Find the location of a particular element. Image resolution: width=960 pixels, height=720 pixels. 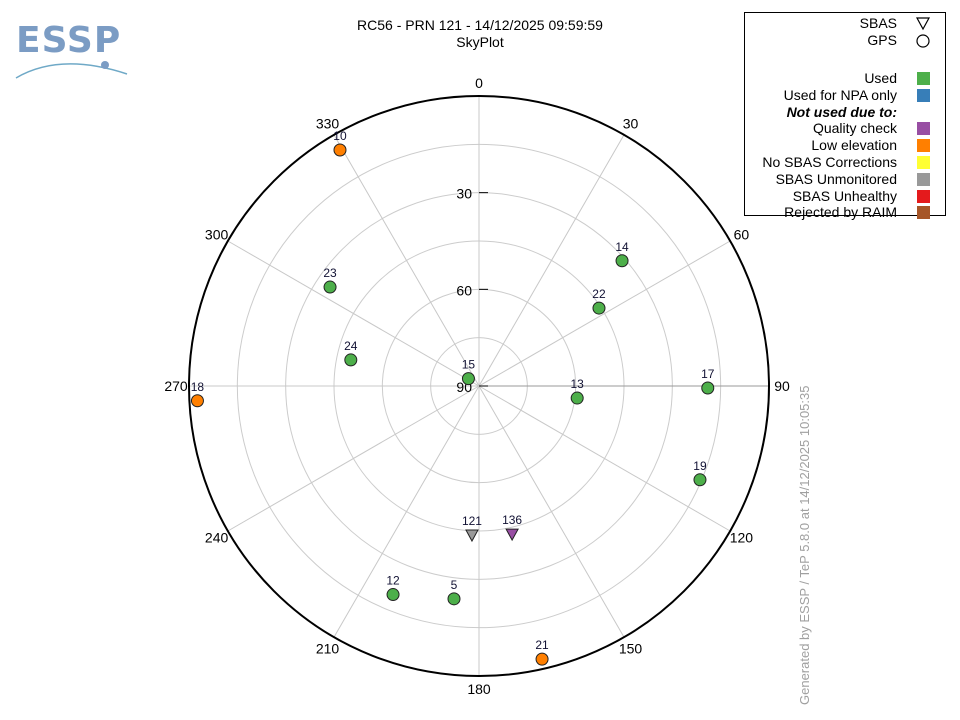

satellite-prn-label: 13 is located at coordinates (578, 384).